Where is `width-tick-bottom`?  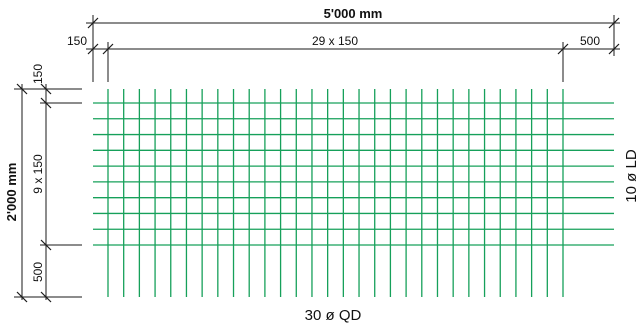
width-tick-bottom is located at coordinates (22, 297).